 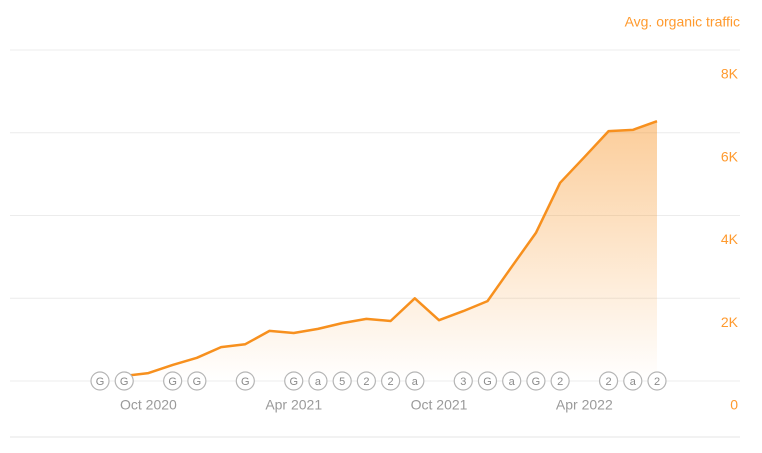 What do you see at coordinates (439, 405) in the screenshot?
I see `x-tick-label: Oct 2021` at bounding box center [439, 405].